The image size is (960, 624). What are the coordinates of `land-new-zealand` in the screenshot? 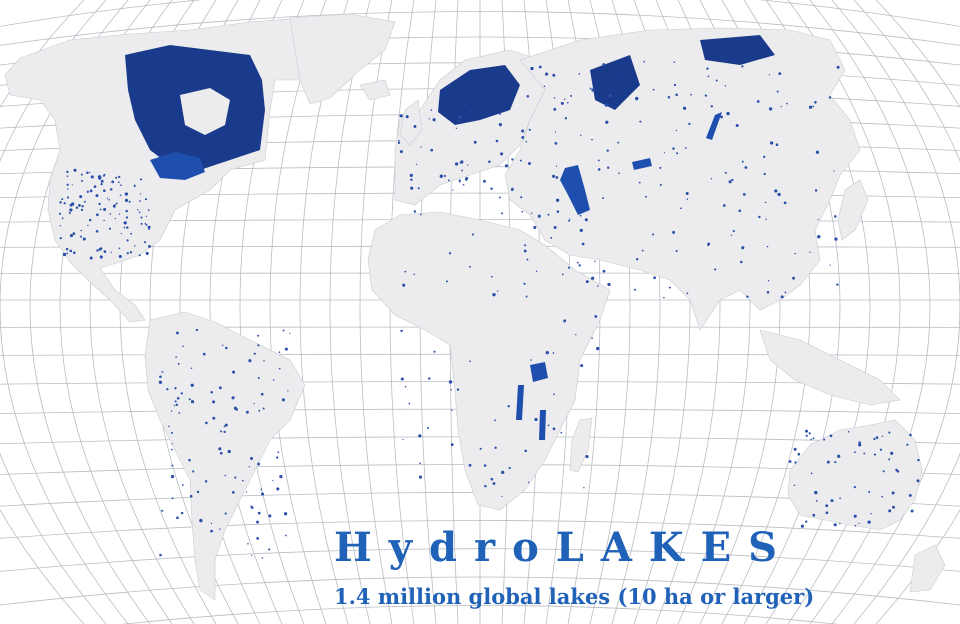 It's located at (927, 568).